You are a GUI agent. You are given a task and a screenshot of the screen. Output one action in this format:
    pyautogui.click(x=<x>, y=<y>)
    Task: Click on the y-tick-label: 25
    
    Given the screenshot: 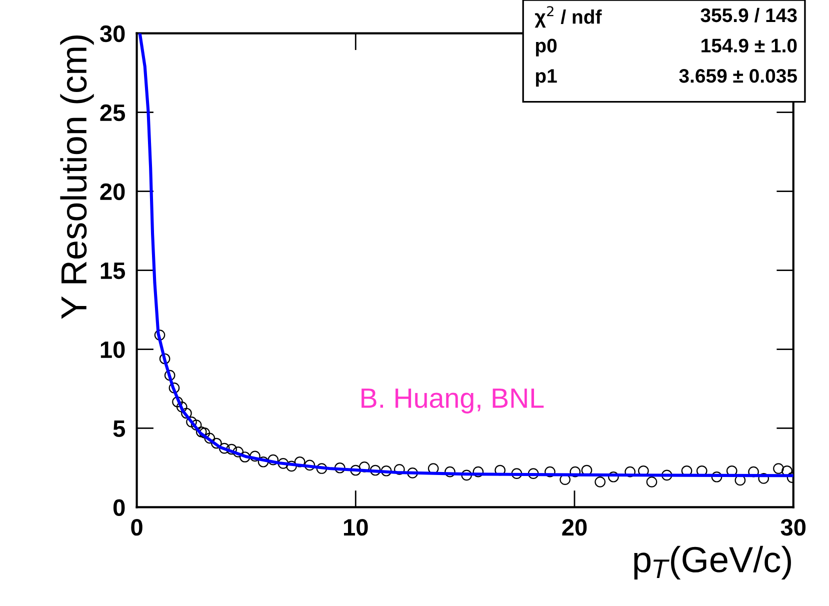 What is the action you would take?
    pyautogui.click(x=113, y=113)
    